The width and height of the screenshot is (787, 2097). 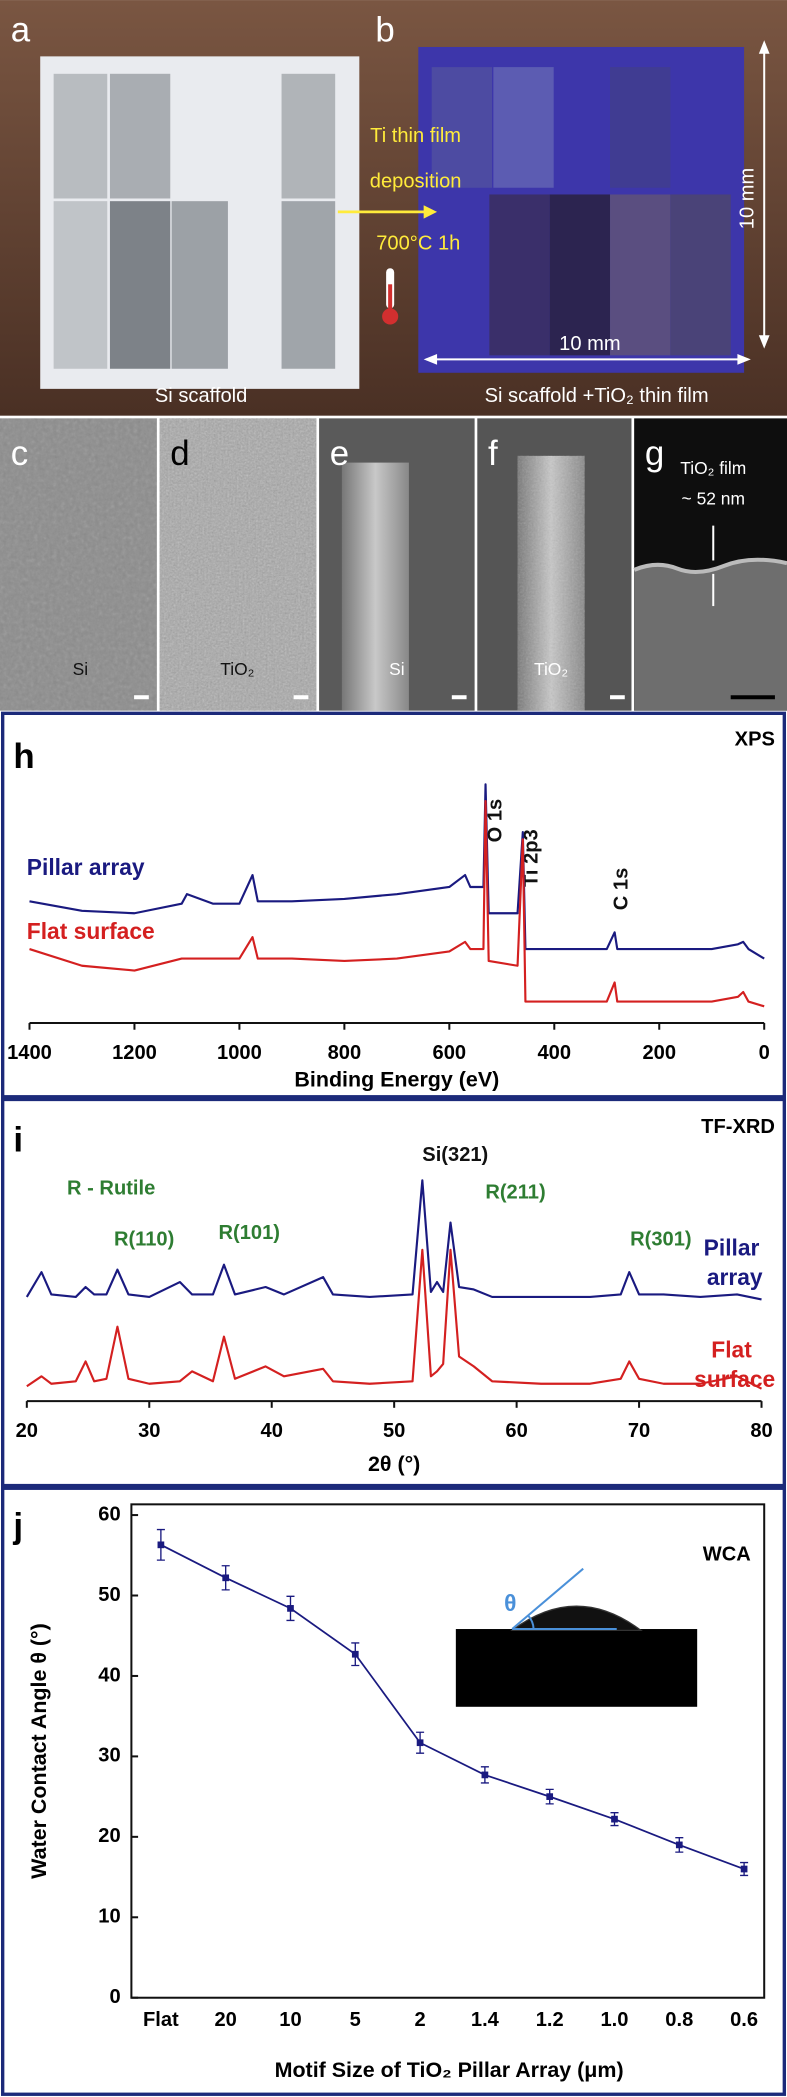 What do you see at coordinates (375, 586) in the screenshot?
I see `pillar` at bounding box center [375, 586].